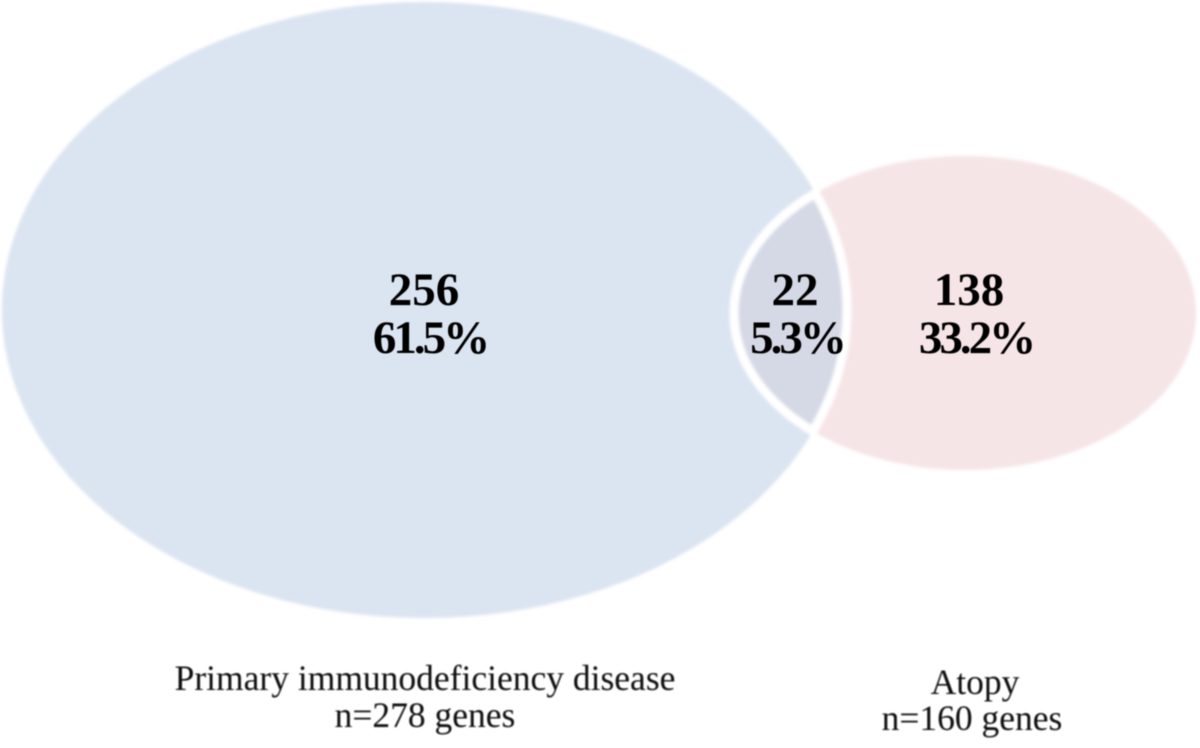 This screenshot has width=1200, height=748. What do you see at coordinates (795, 290) in the screenshot?
I see `svg-text: 22` at bounding box center [795, 290].